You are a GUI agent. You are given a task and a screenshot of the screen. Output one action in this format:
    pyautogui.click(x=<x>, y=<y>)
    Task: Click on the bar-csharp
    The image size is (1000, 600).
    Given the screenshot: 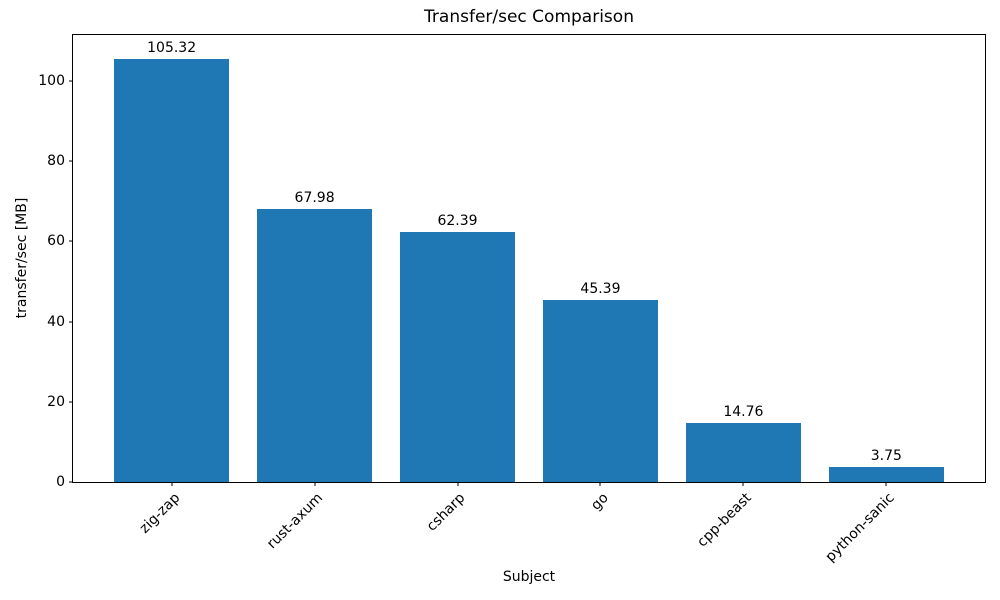 What is the action you would take?
    pyautogui.click(x=457, y=356)
    